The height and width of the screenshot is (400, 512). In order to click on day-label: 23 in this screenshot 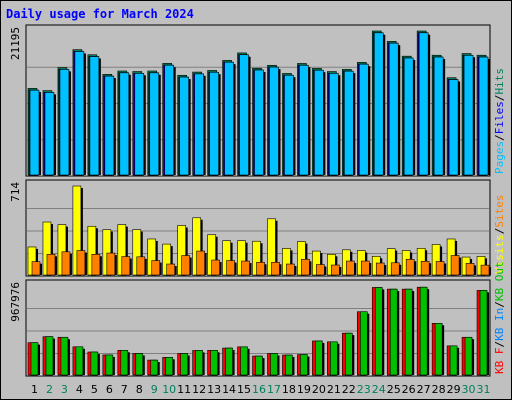, I will do `click(364, 389)`.